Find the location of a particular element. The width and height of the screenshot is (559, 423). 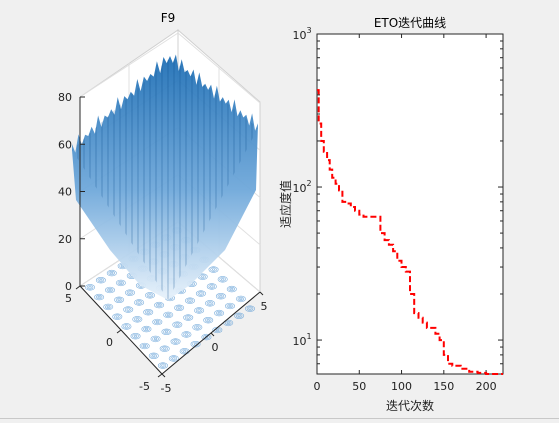

window-bottom-border is located at coordinates (279, 418).